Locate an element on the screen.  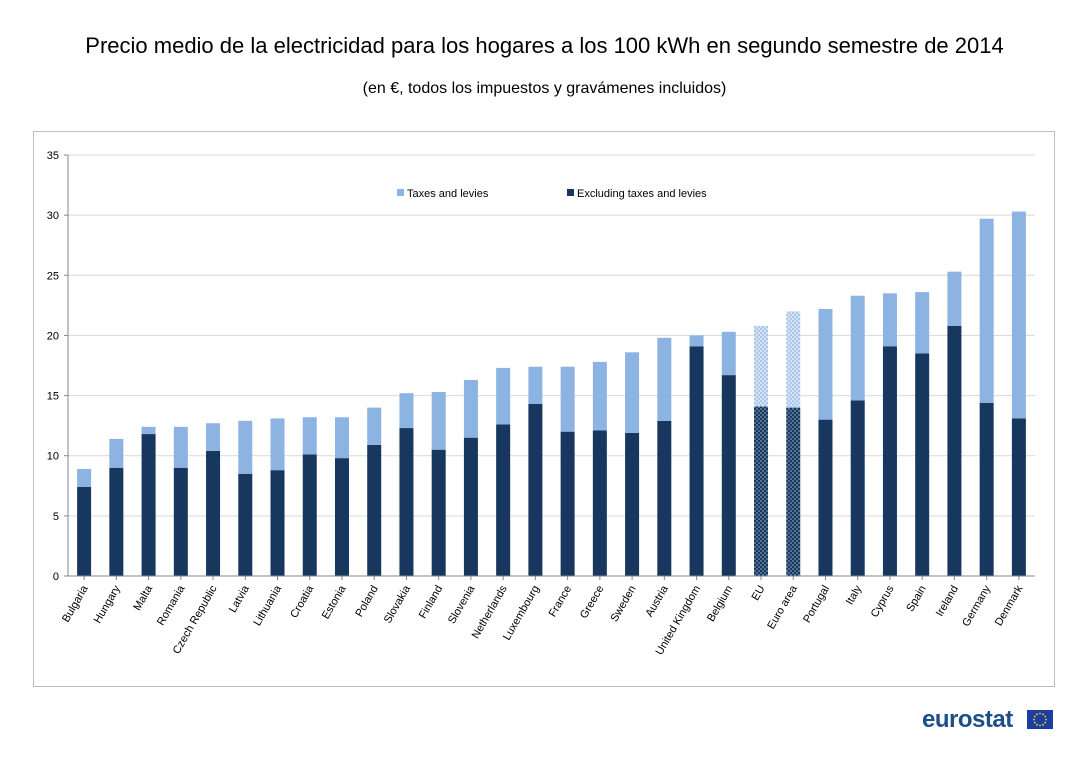
bar-taxes-levies-croatia is located at coordinates (309, 436).